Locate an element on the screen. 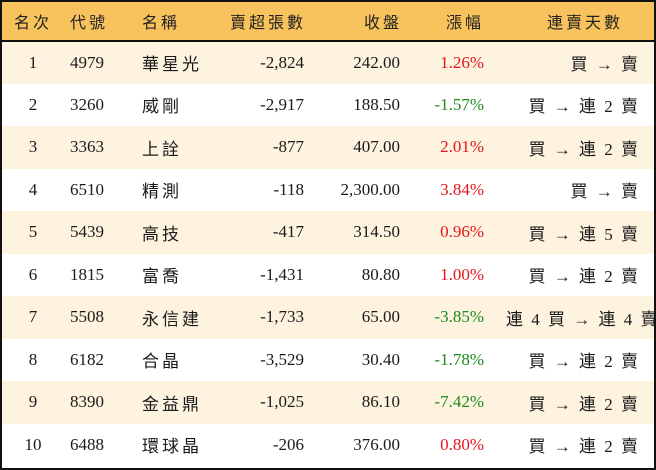  cell-name: 威剛 is located at coordinates (162, 107).